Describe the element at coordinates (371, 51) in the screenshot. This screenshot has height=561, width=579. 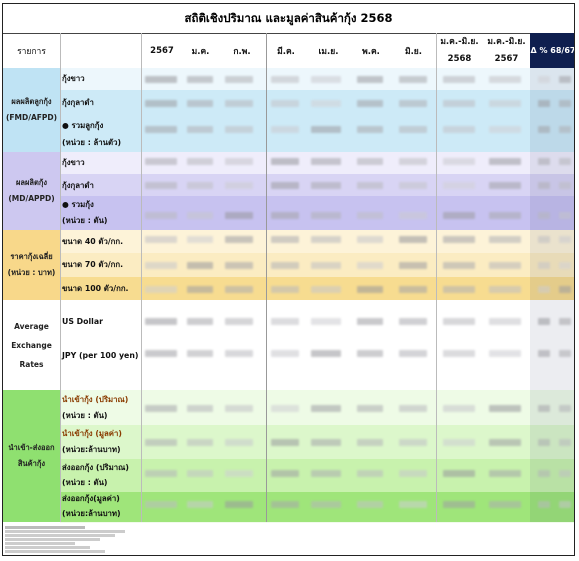
I see `header-may: พ.ค.` at that location.